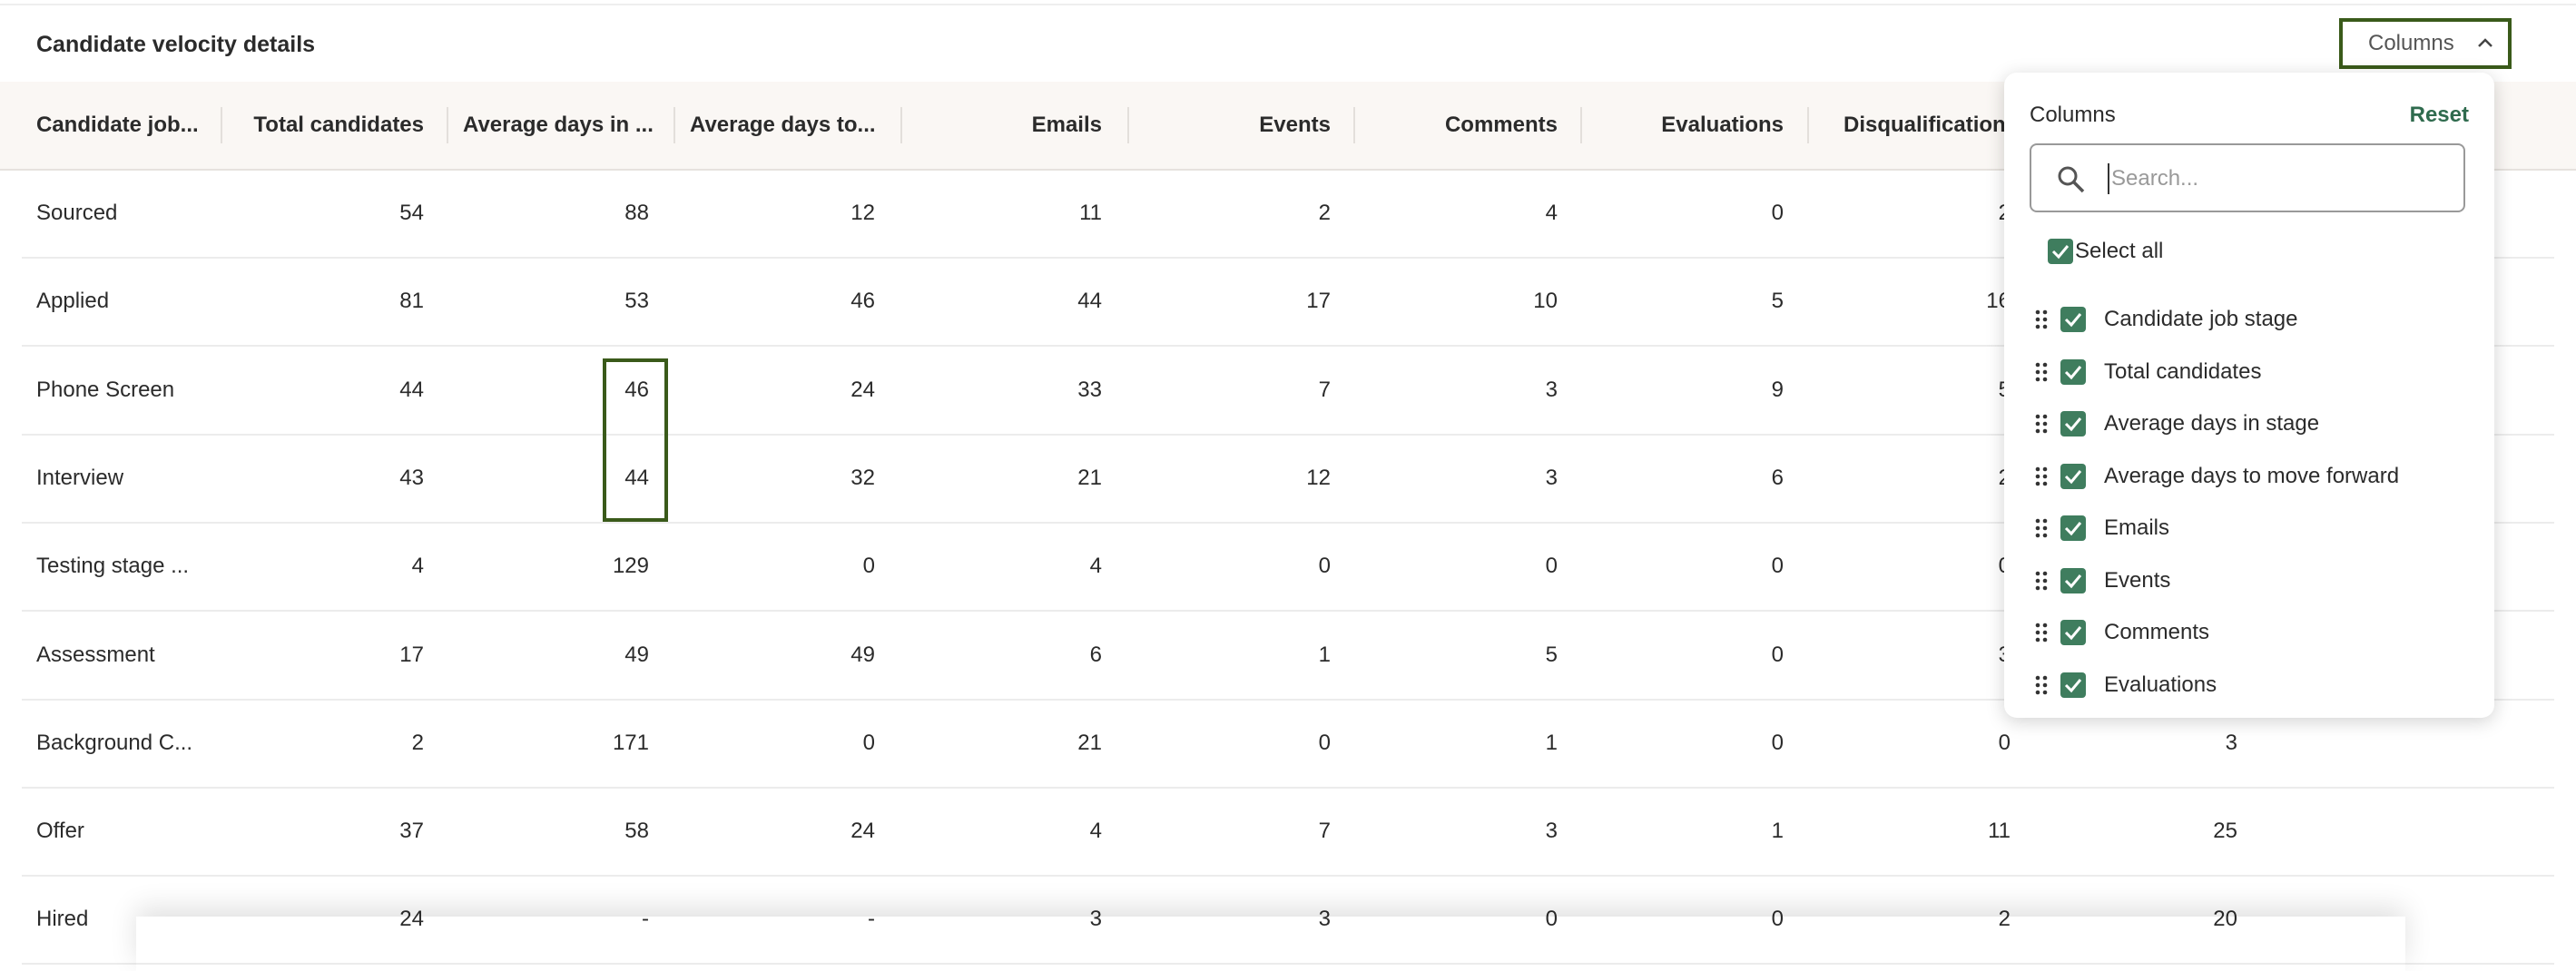 The height and width of the screenshot is (971, 2576). What do you see at coordinates (2071, 179) in the screenshot?
I see `search-icon` at bounding box center [2071, 179].